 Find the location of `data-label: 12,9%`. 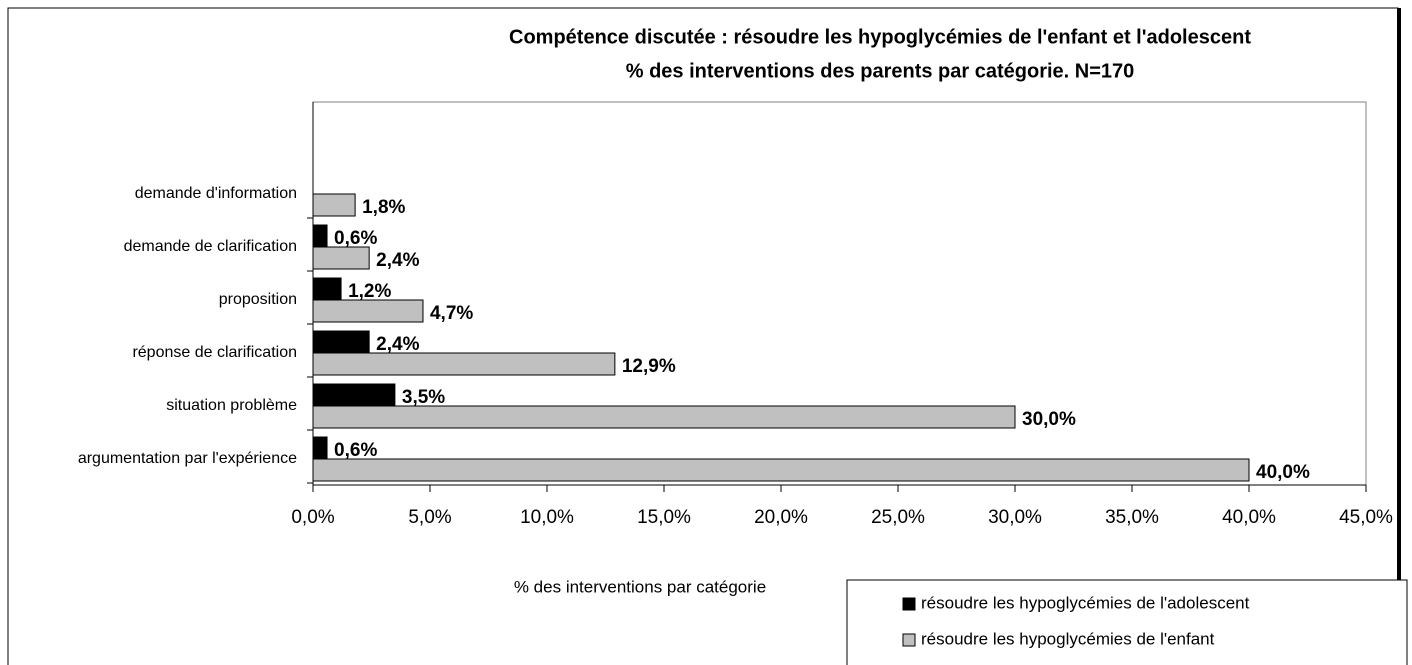

data-label: 12,9% is located at coordinates (649, 366).